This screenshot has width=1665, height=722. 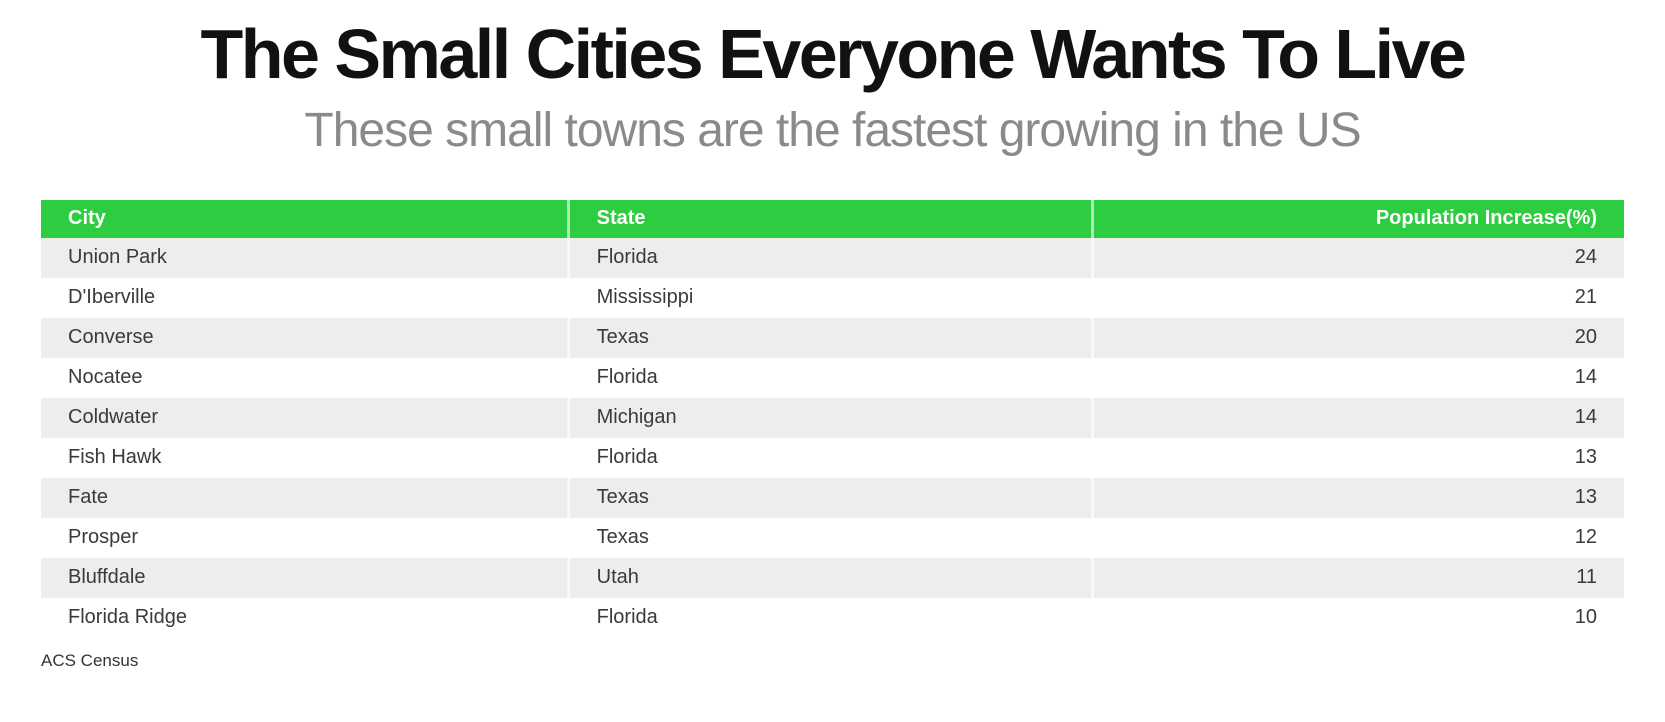 What do you see at coordinates (305, 337) in the screenshot?
I see `cell-city: Converse` at bounding box center [305, 337].